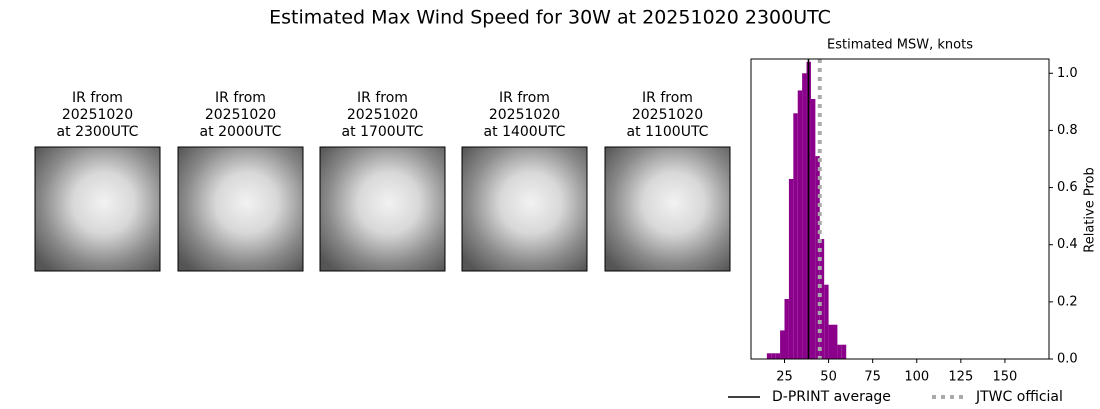 This screenshot has height=409, width=1100. Describe the element at coordinates (1019, 397) in the screenshot. I see `legend-label: JTWC official` at that location.